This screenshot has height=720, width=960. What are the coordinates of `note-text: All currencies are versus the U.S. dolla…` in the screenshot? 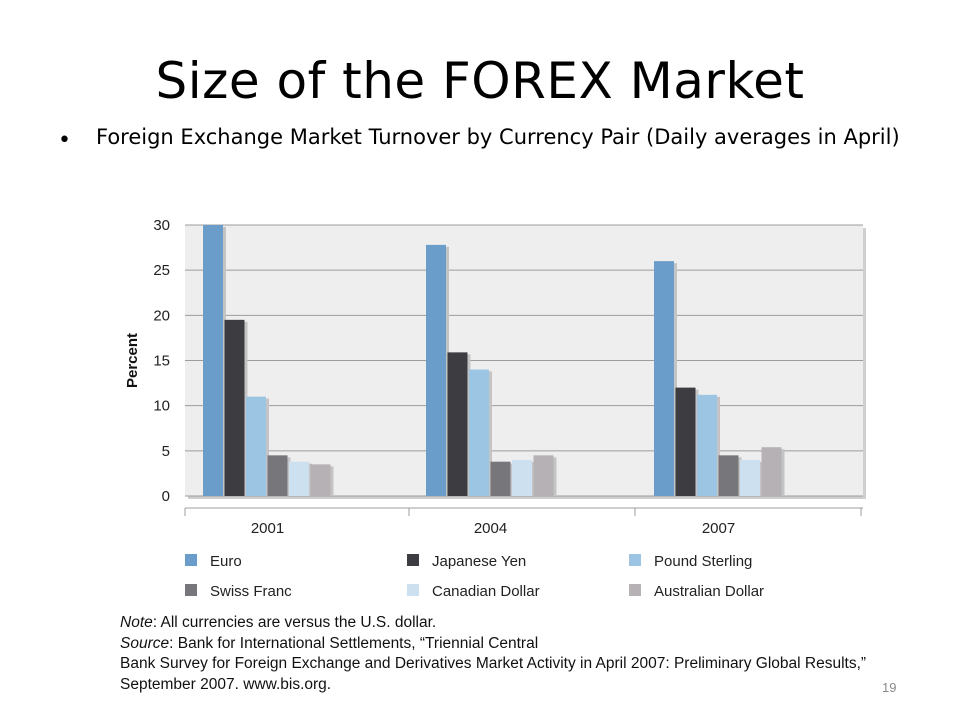 It's located at (298, 622).